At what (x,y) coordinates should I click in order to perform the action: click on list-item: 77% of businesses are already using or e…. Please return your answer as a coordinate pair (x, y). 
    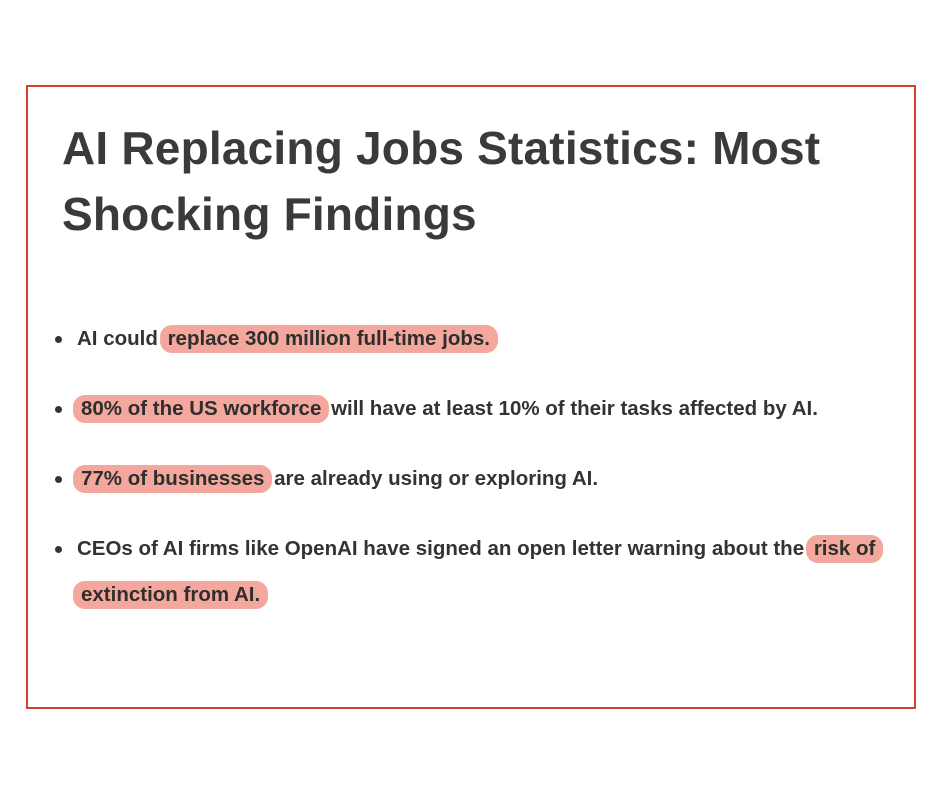
    Looking at the image, I should click on (475, 479).